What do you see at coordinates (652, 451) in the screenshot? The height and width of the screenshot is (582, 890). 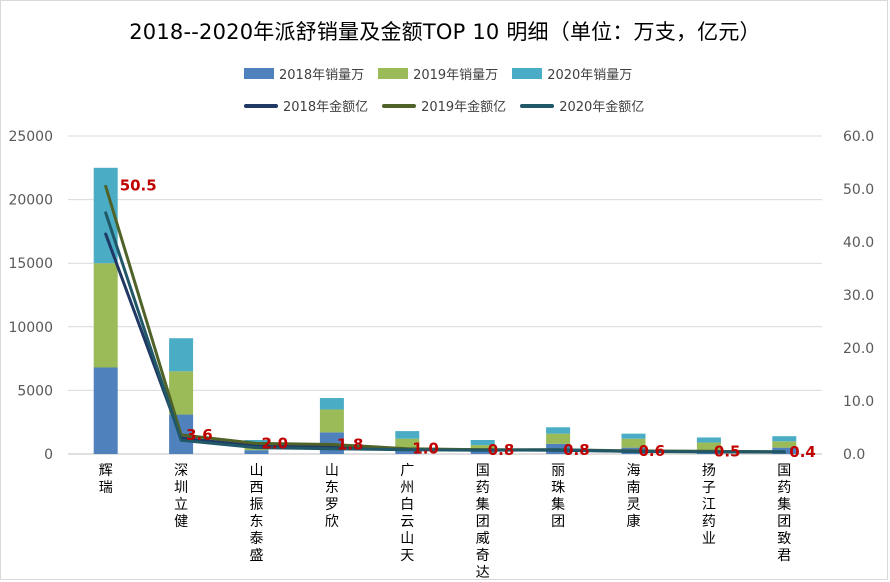 I see `data-label: 0.6` at bounding box center [652, 451].